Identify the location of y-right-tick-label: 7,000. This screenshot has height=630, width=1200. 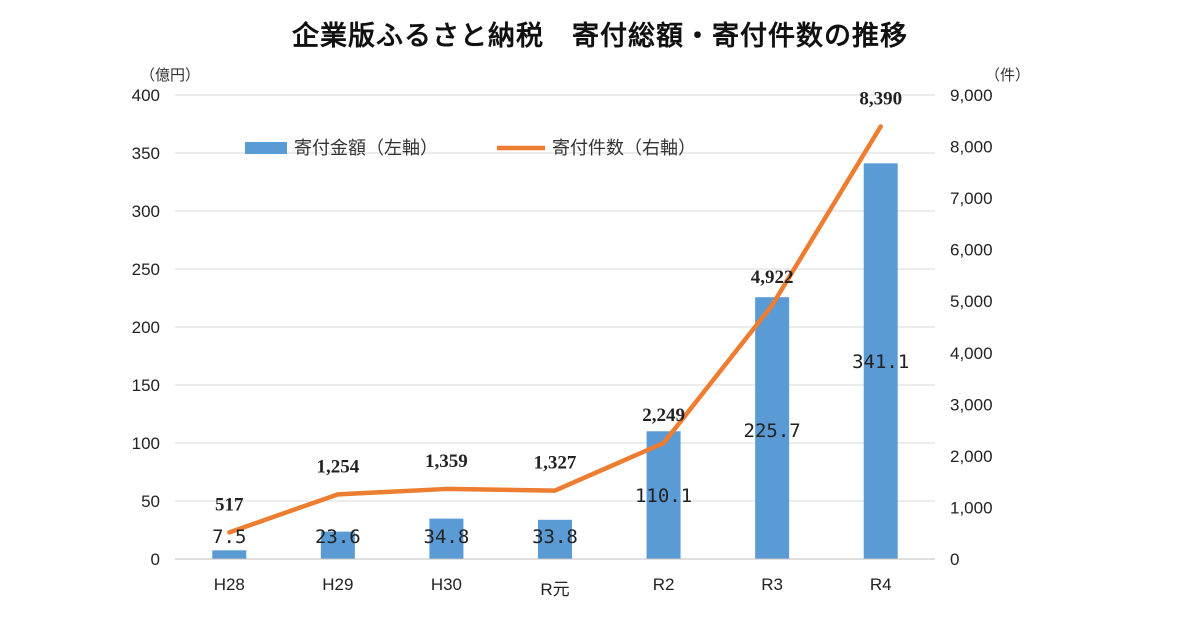
(971, 198).